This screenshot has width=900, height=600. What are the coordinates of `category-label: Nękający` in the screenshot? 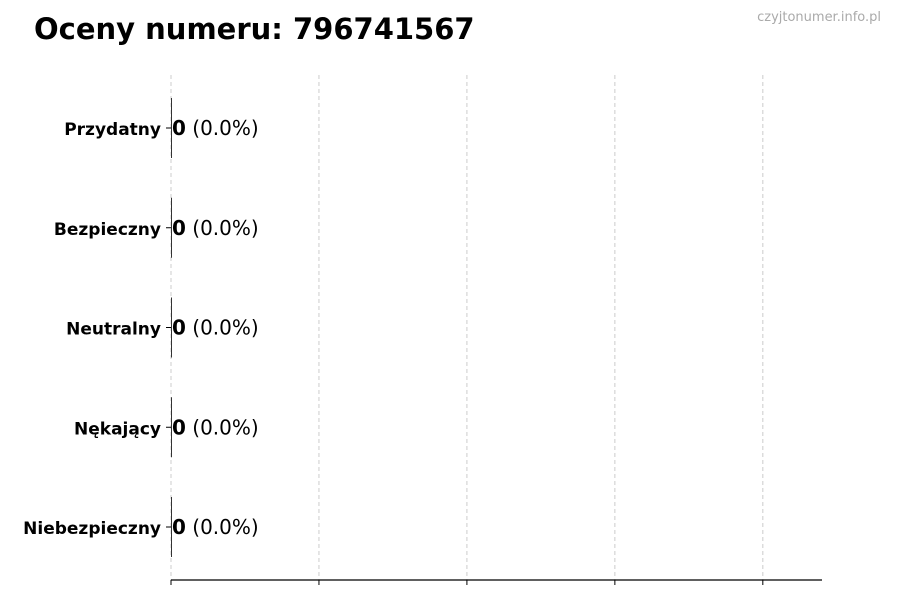 It's located at (117, 429).